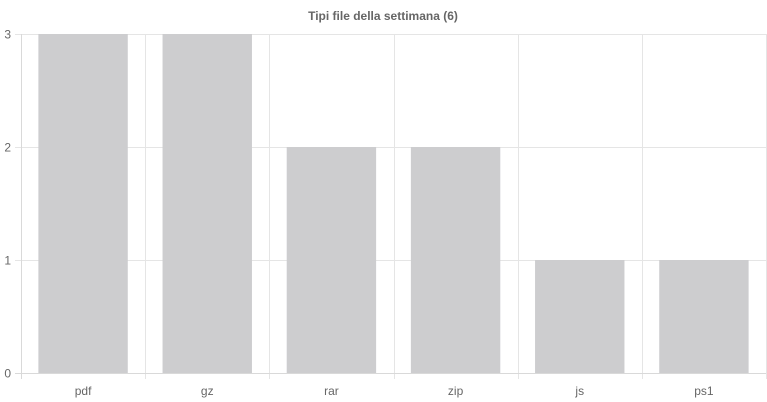 Image resolution: width=767 pixels, height=402 pixels. I want to click on bar-ps1, so click(704, 316).